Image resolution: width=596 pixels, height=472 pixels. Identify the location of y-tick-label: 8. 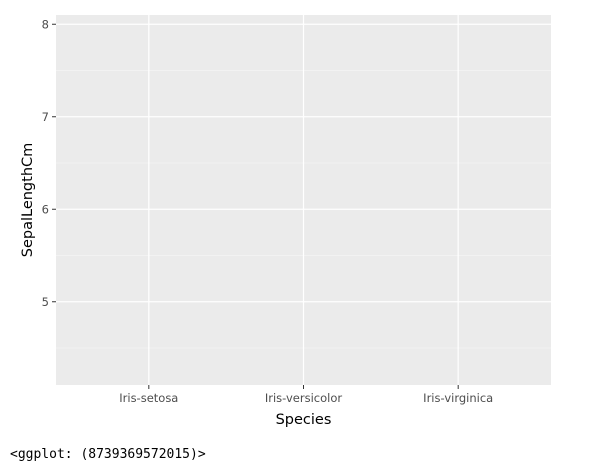
(45, 24).